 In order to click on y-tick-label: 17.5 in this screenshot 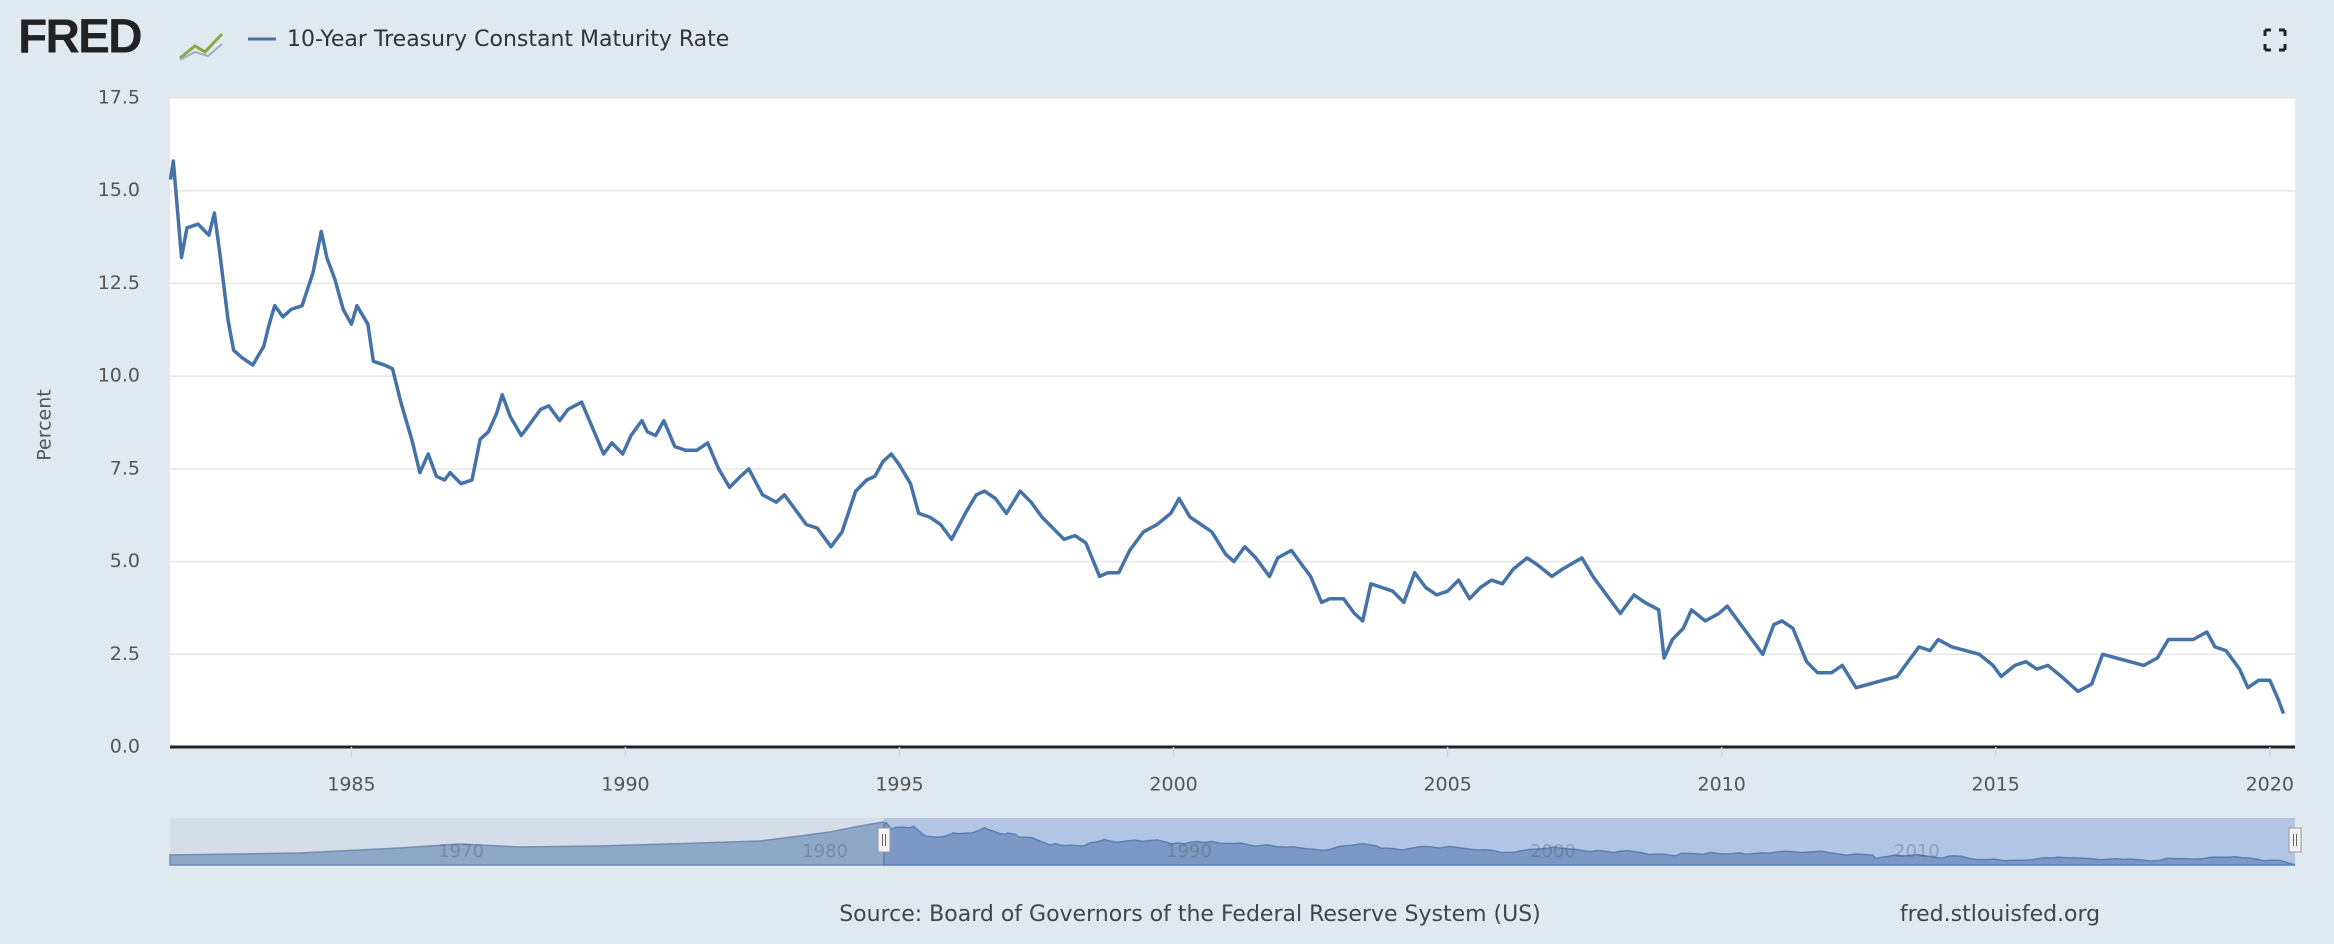, I will do `click(119, 98)`.